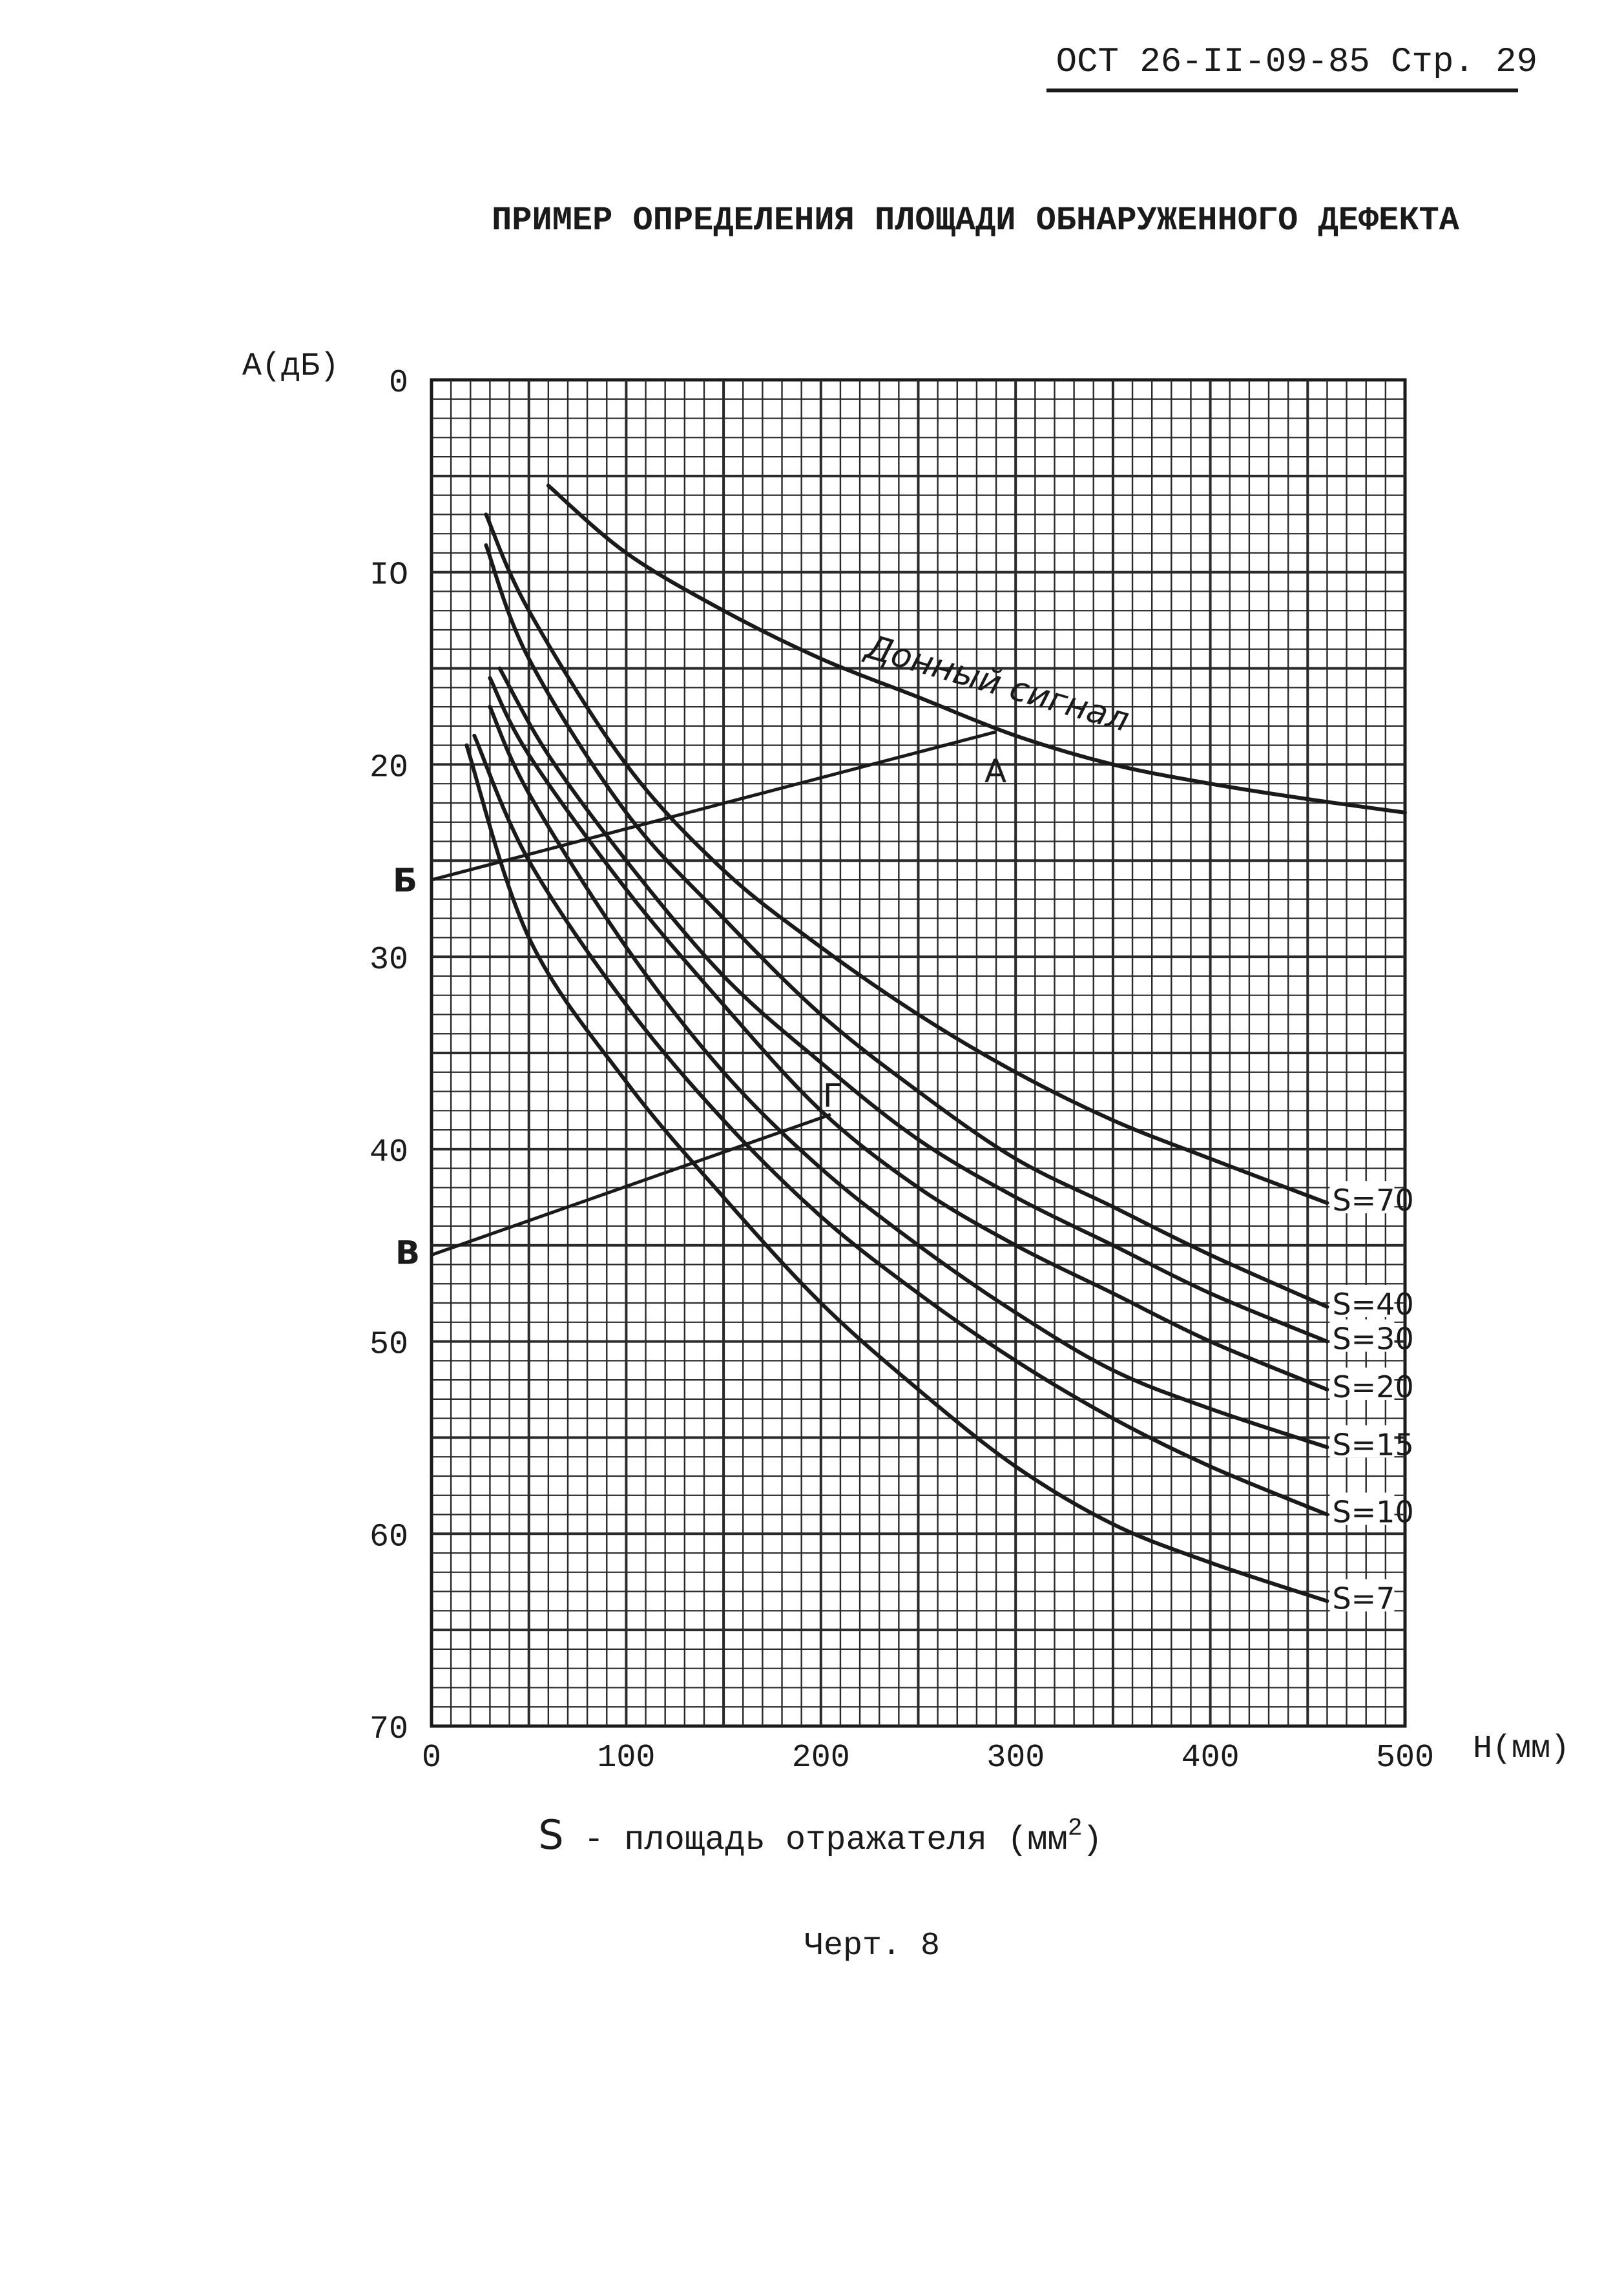 The height and width of the screenshot is (2281, 1624). Describe the element at coordinates (1405, 1758) in the screenshot. I see `x-tick-label: 500` at that location.